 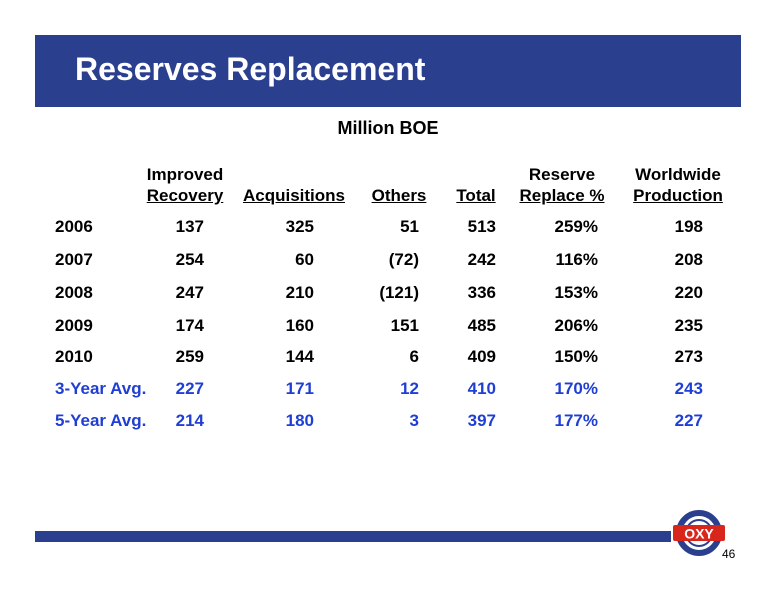 What do you see at coordinates (481, 226) in the screenshot?
I see `table-cell: 513` at bounding box center [481, 226].